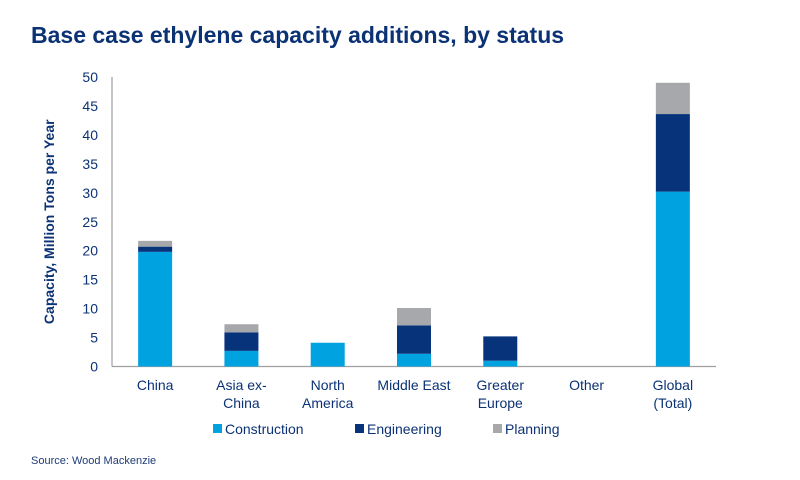 The height and width of the screenshot is (480, 800). Describe the element at coordinates (501, 385) in the screenshot. I see `x-tick-label: Greater` at that location.